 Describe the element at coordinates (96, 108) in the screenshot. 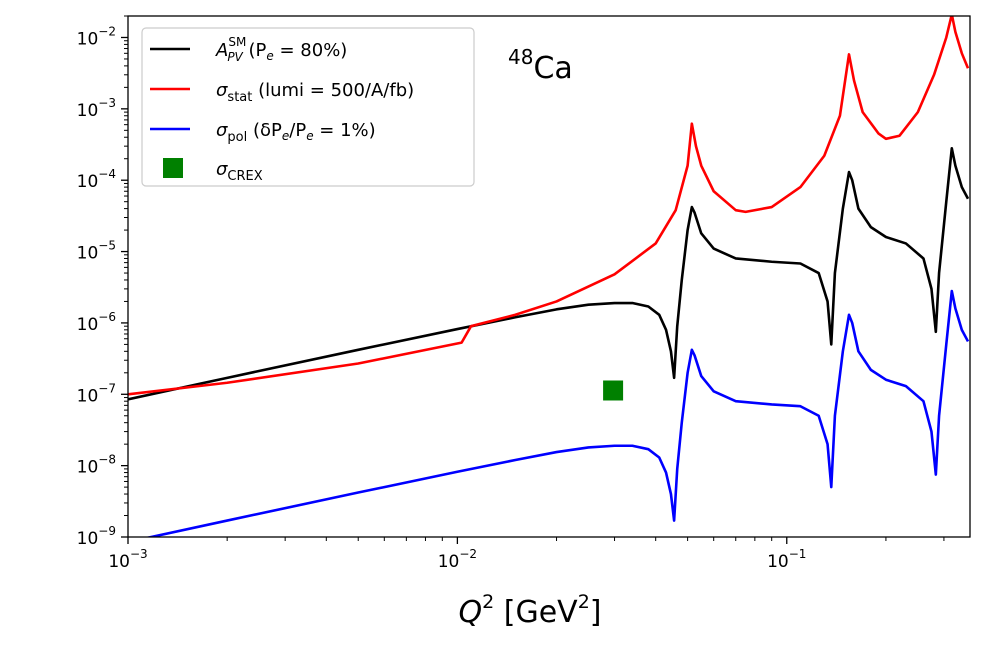

I see `y-tick-label-6: 10⁻³` at that location.